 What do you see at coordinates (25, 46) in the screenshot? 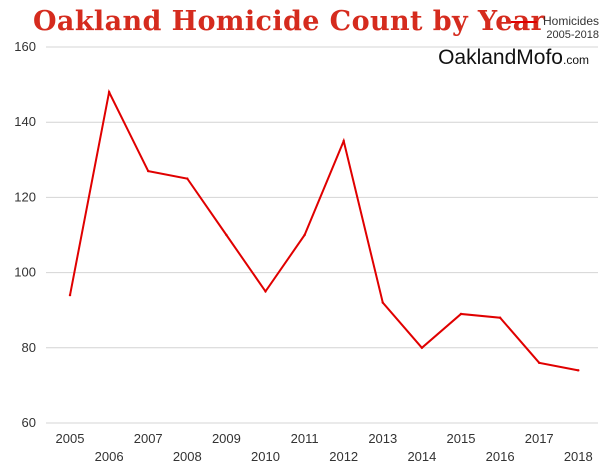
I see `y-tick-label: 160` at bounding box center [25, 46].